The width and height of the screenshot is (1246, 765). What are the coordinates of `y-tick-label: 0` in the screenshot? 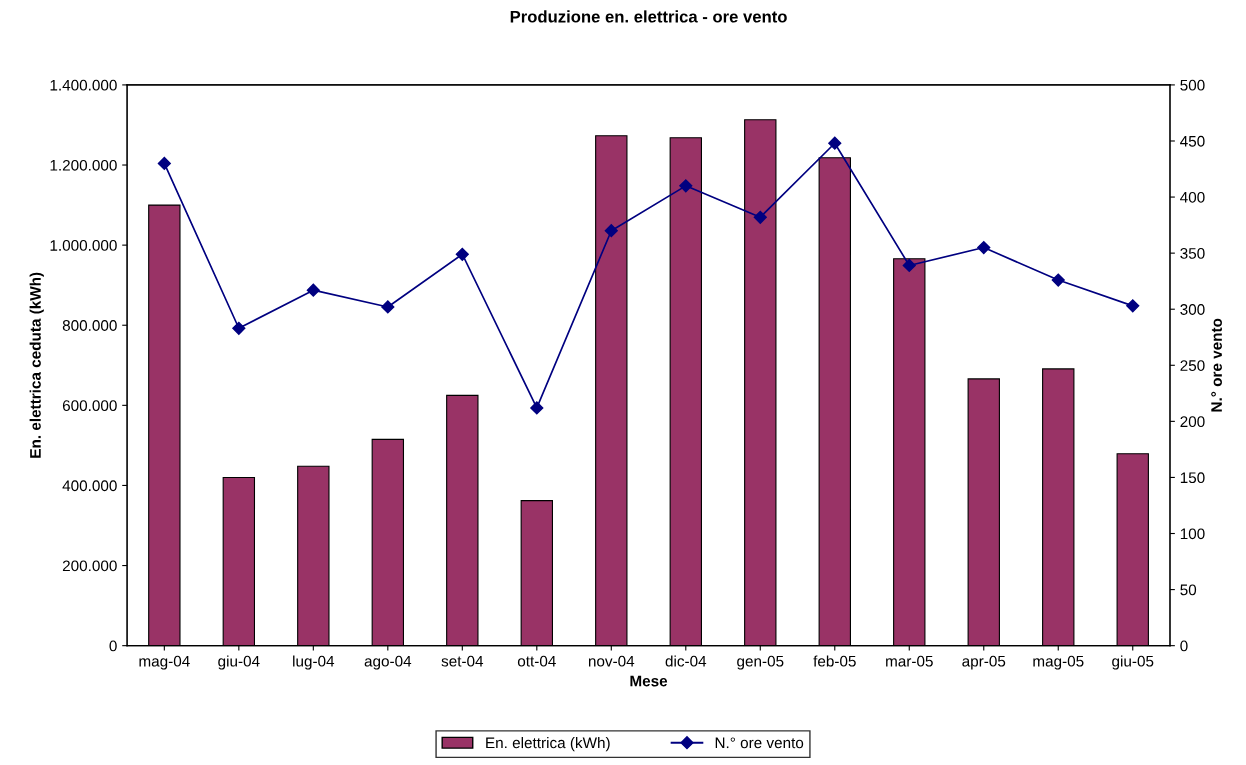 It's located at (113, 646).